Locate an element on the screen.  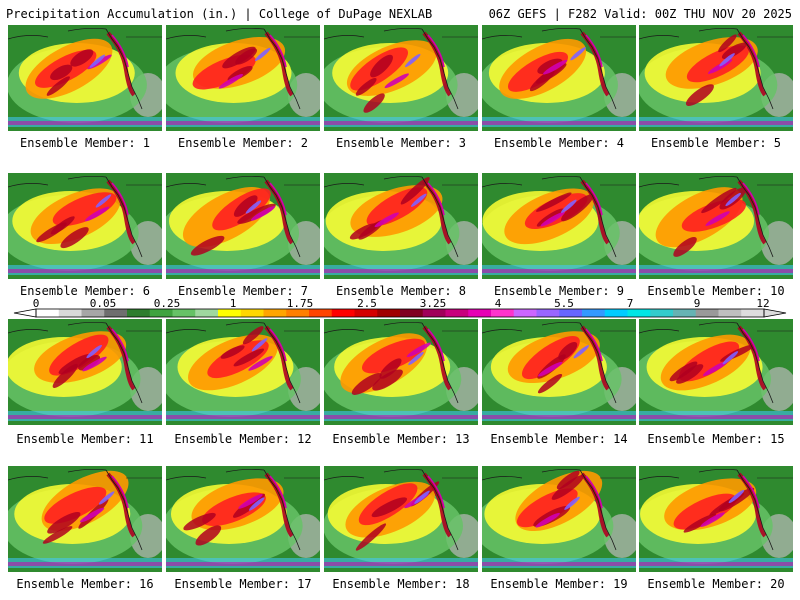
colorbar-tick-label: 0.05 is located at coordinates (103, 303).